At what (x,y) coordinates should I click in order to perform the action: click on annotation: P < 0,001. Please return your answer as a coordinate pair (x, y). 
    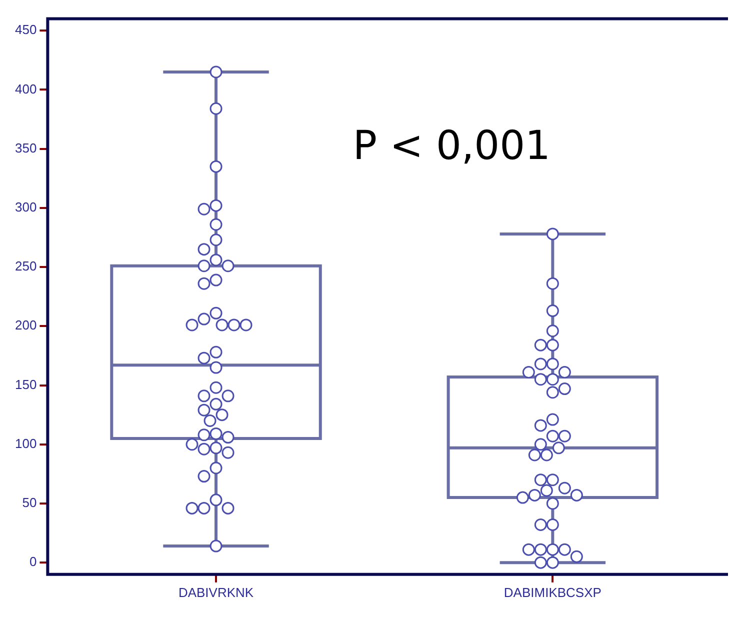
    Looking at the image, I should click on (451, 145).